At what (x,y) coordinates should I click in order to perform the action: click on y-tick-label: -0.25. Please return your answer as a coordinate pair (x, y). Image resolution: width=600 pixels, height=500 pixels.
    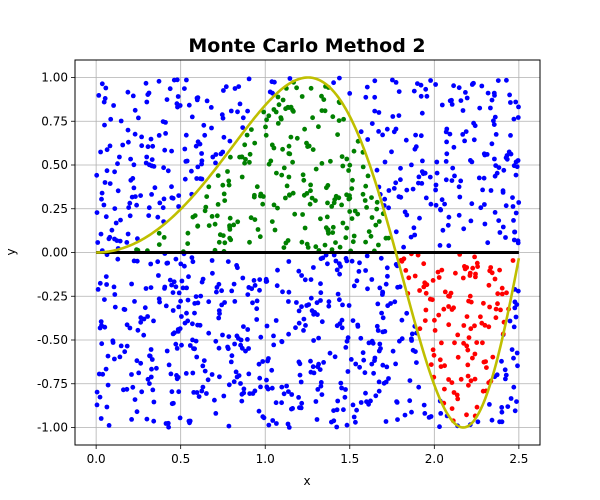
    Looking at the image, I should click on (52, 296).